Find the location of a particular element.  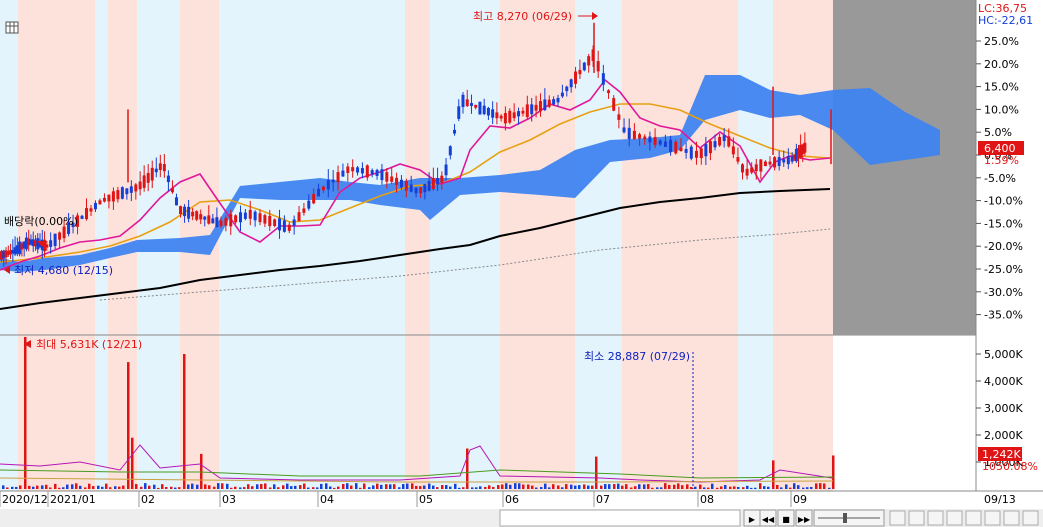

x-tick-label: 08 is located at coordinates (707, 499).